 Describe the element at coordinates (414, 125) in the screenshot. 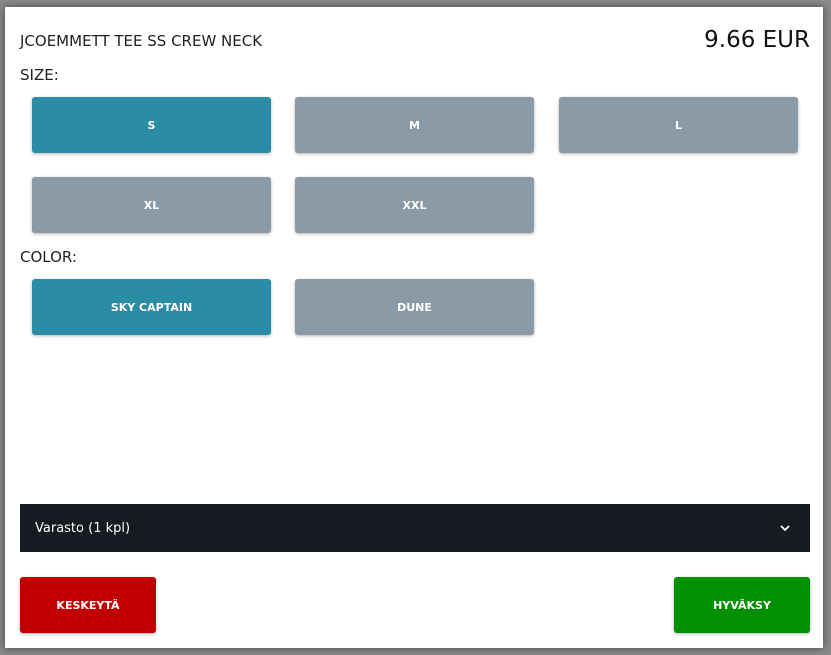

I see `size-option-m: M` at that location.